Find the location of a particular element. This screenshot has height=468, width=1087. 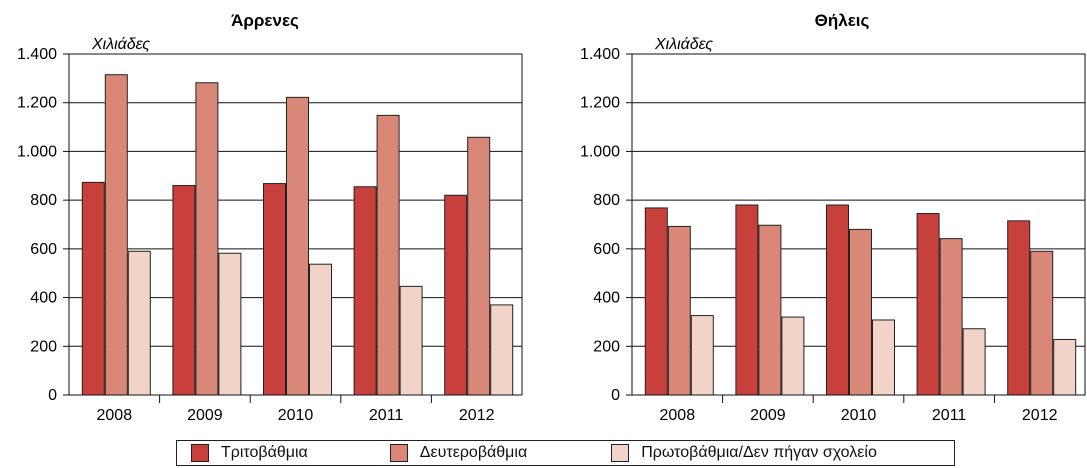

female-xtick-label: 2008 is located at coordinates (678, 415).